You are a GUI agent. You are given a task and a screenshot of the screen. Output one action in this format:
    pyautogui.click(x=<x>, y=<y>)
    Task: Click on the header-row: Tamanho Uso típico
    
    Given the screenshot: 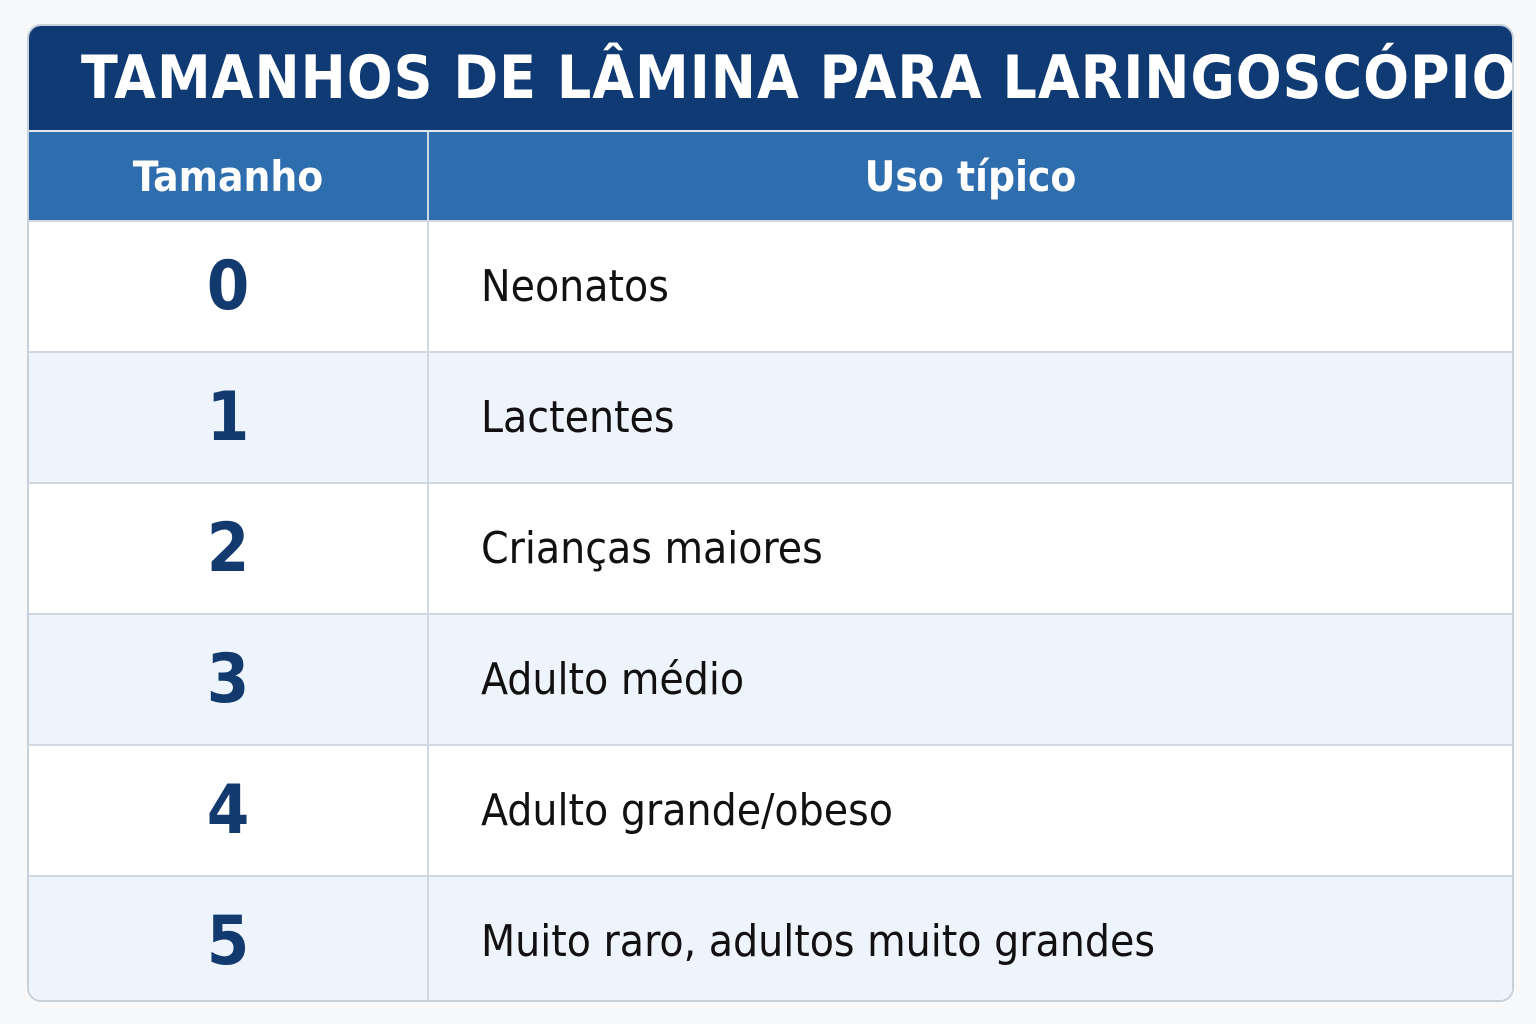 What is the action you would take?
    pyautogui.click(x=770, y=175)
    